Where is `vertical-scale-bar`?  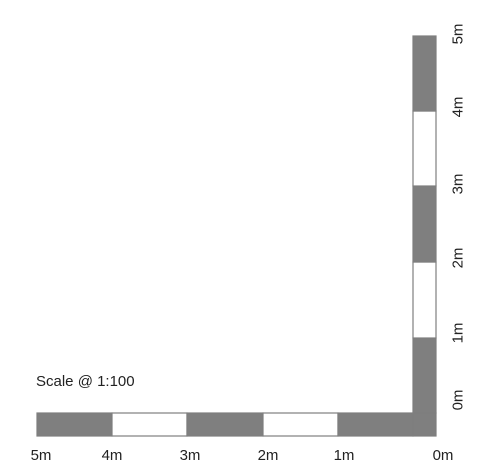 vertical-scale-bar is located at coordinates (424, 224).